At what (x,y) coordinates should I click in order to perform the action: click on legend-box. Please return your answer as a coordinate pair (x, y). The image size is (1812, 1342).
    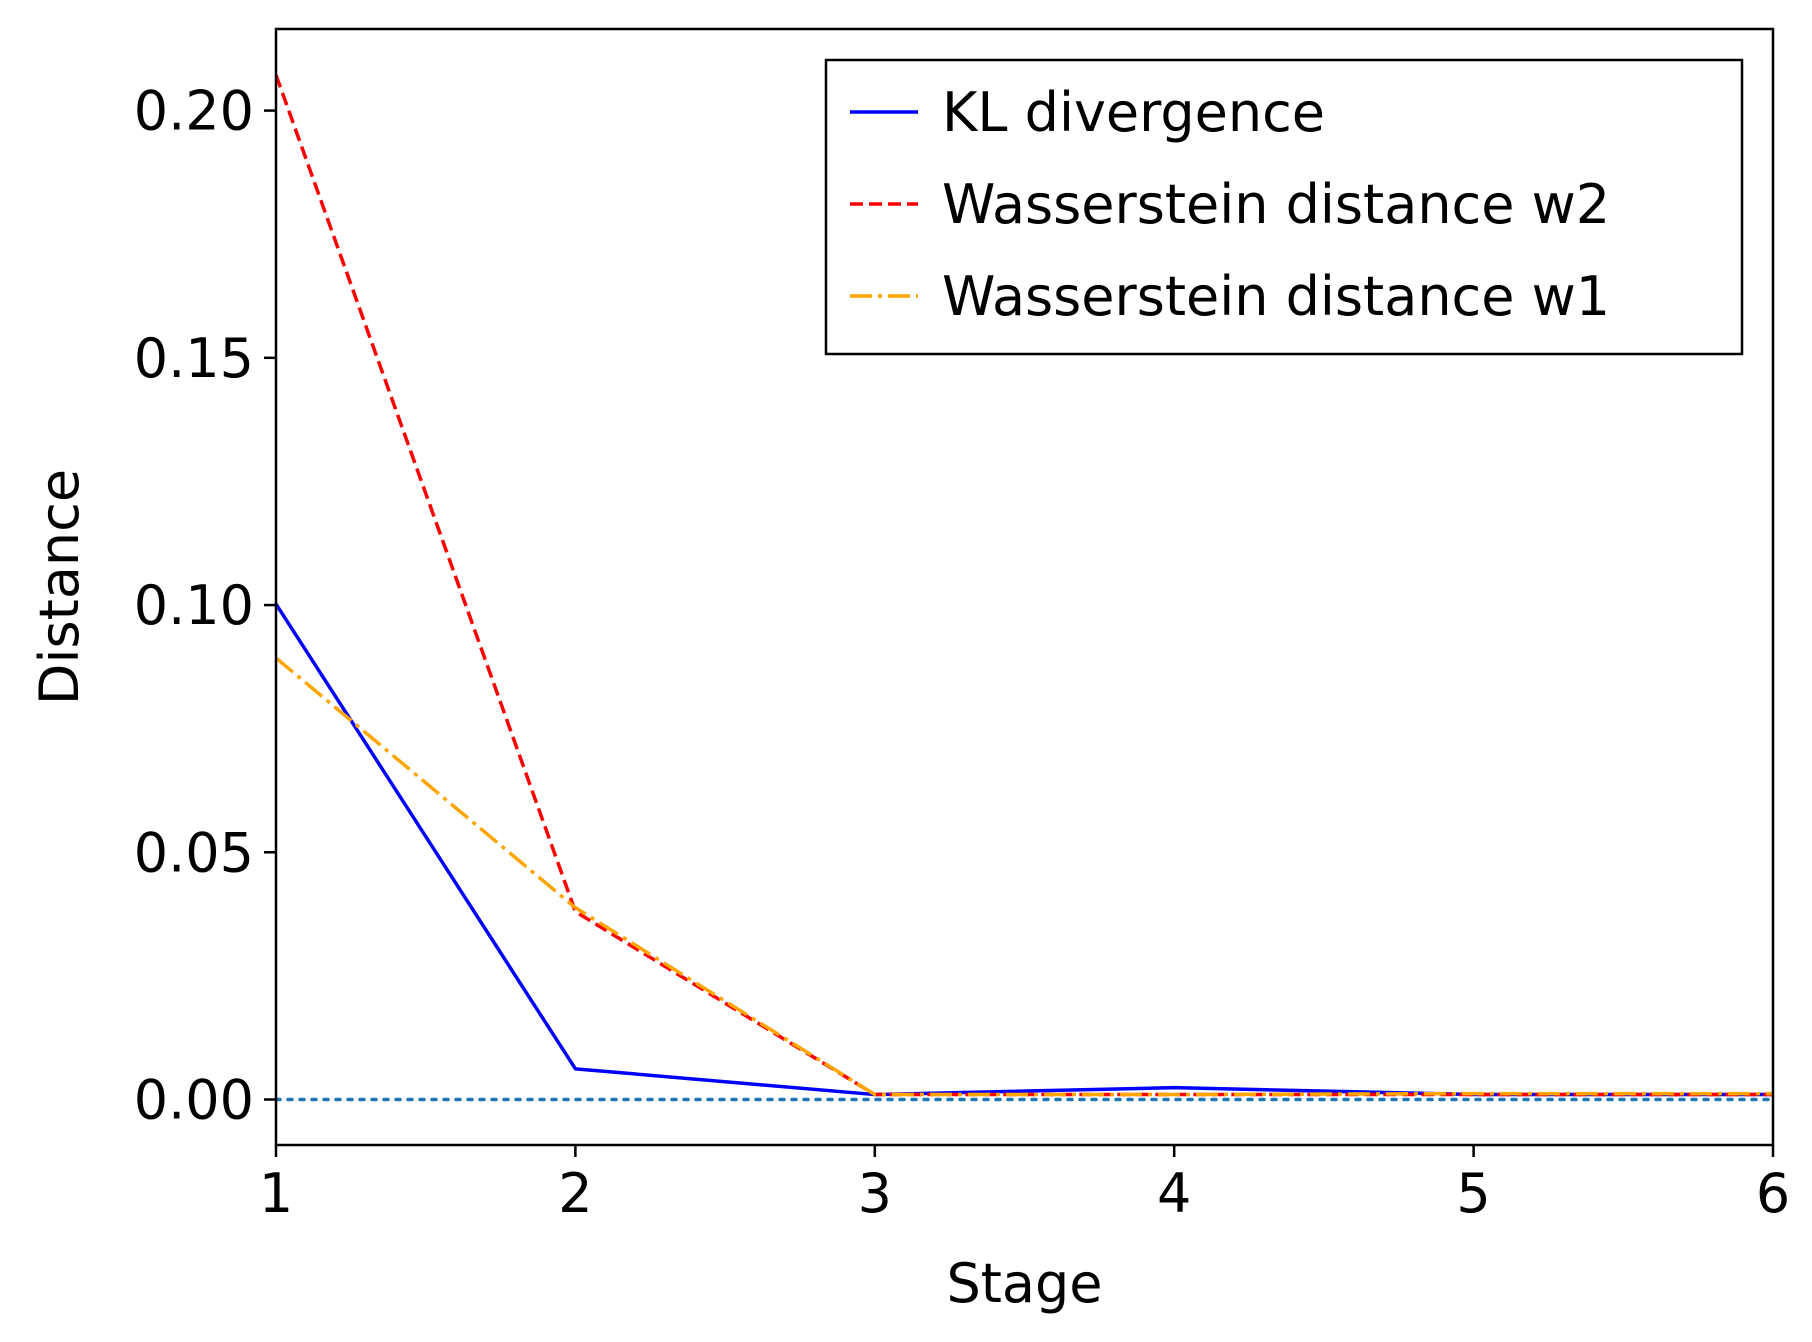
    Looking at the image, I should click on (1284, 207).